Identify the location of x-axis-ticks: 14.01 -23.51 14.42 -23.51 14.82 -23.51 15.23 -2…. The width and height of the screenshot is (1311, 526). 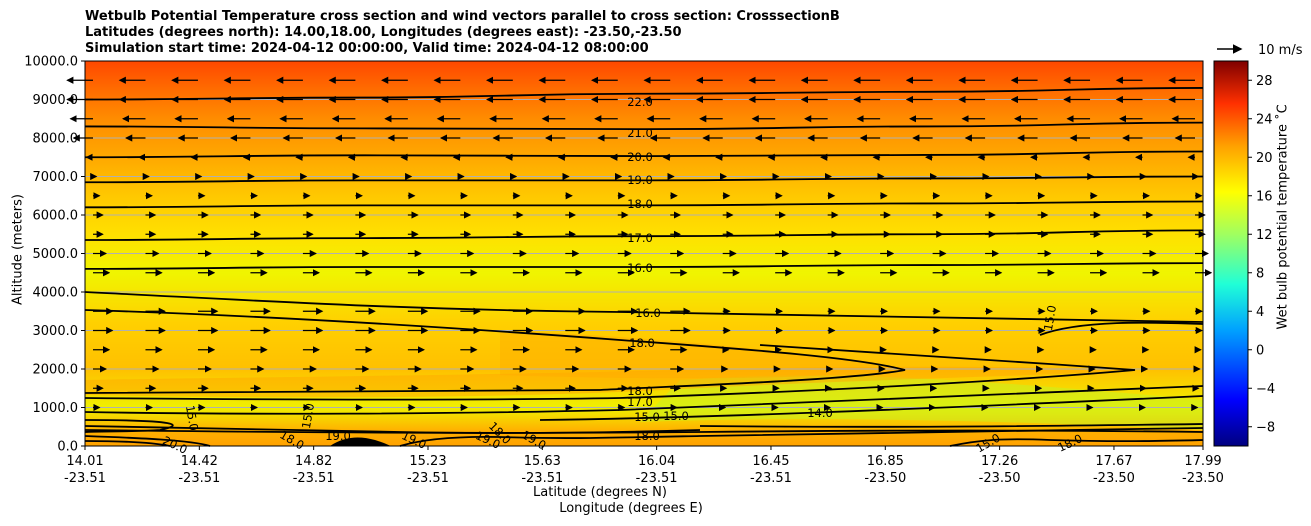
(644, 466).